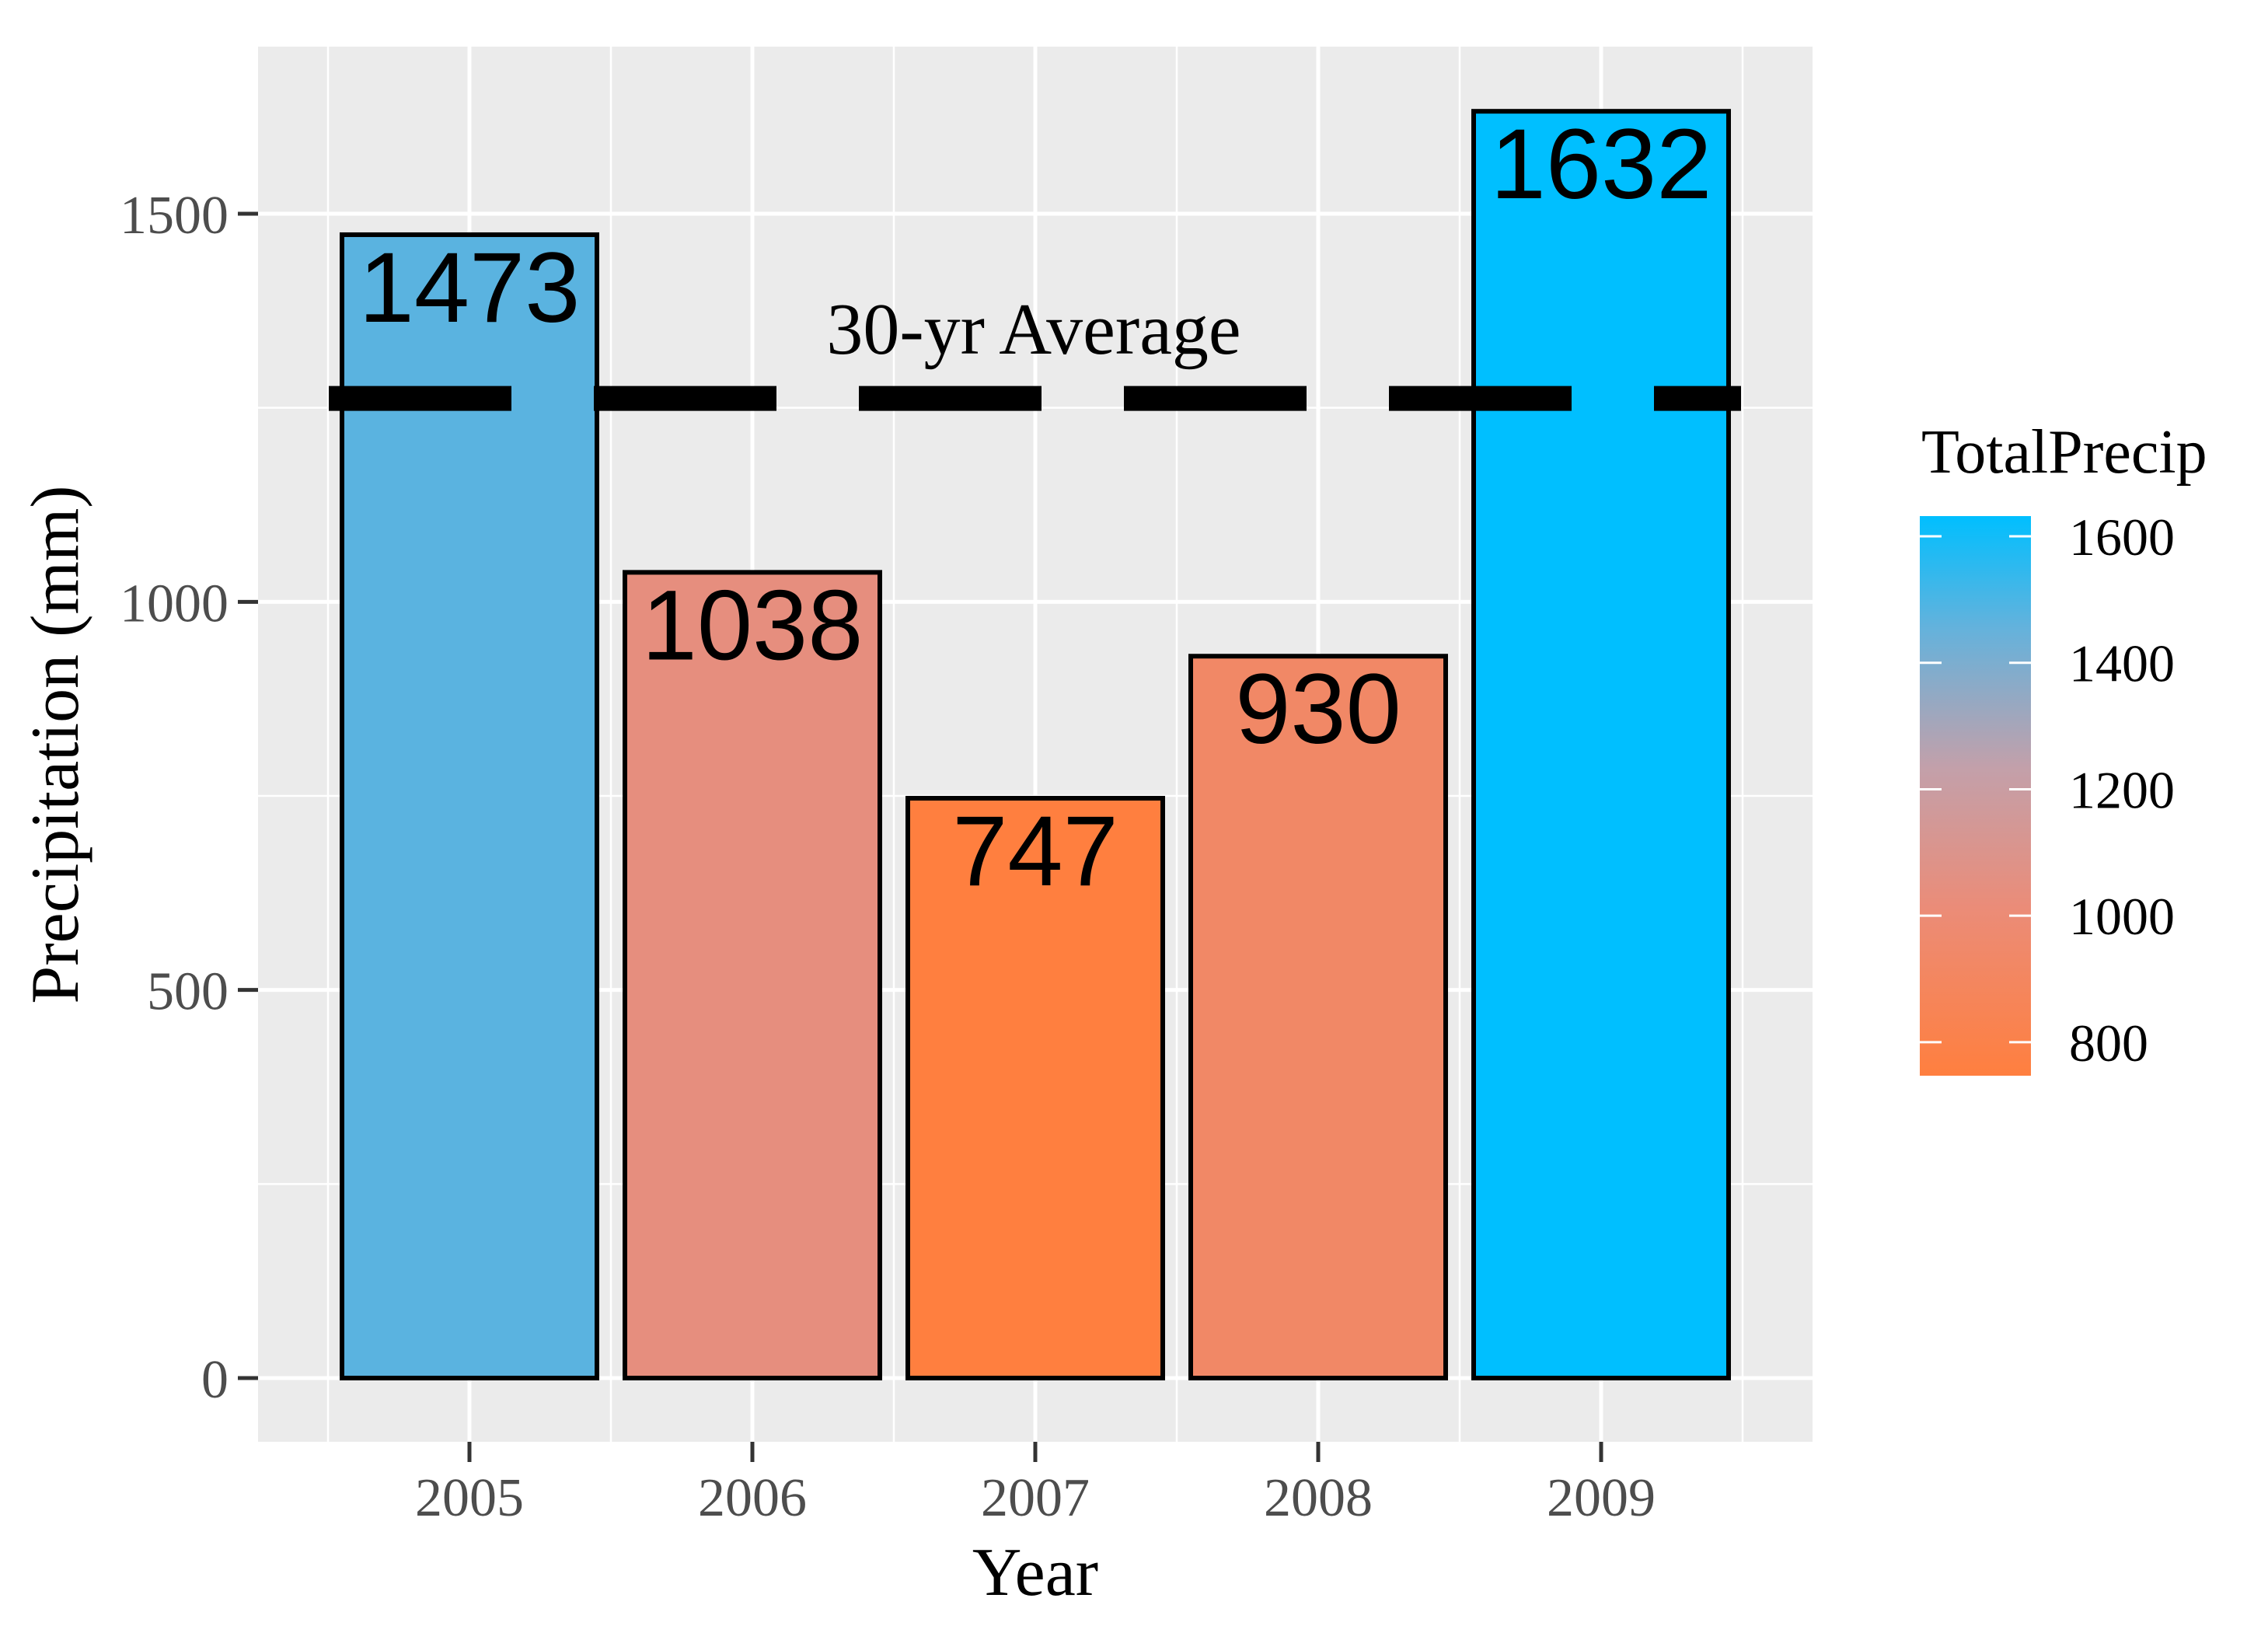 This screenshot has width=2268, height=1626. What do you see at coordinates (2122, 537) in the screenshot?
I see `legend-tick-label: 1600` at bounding box center [2122, 537].